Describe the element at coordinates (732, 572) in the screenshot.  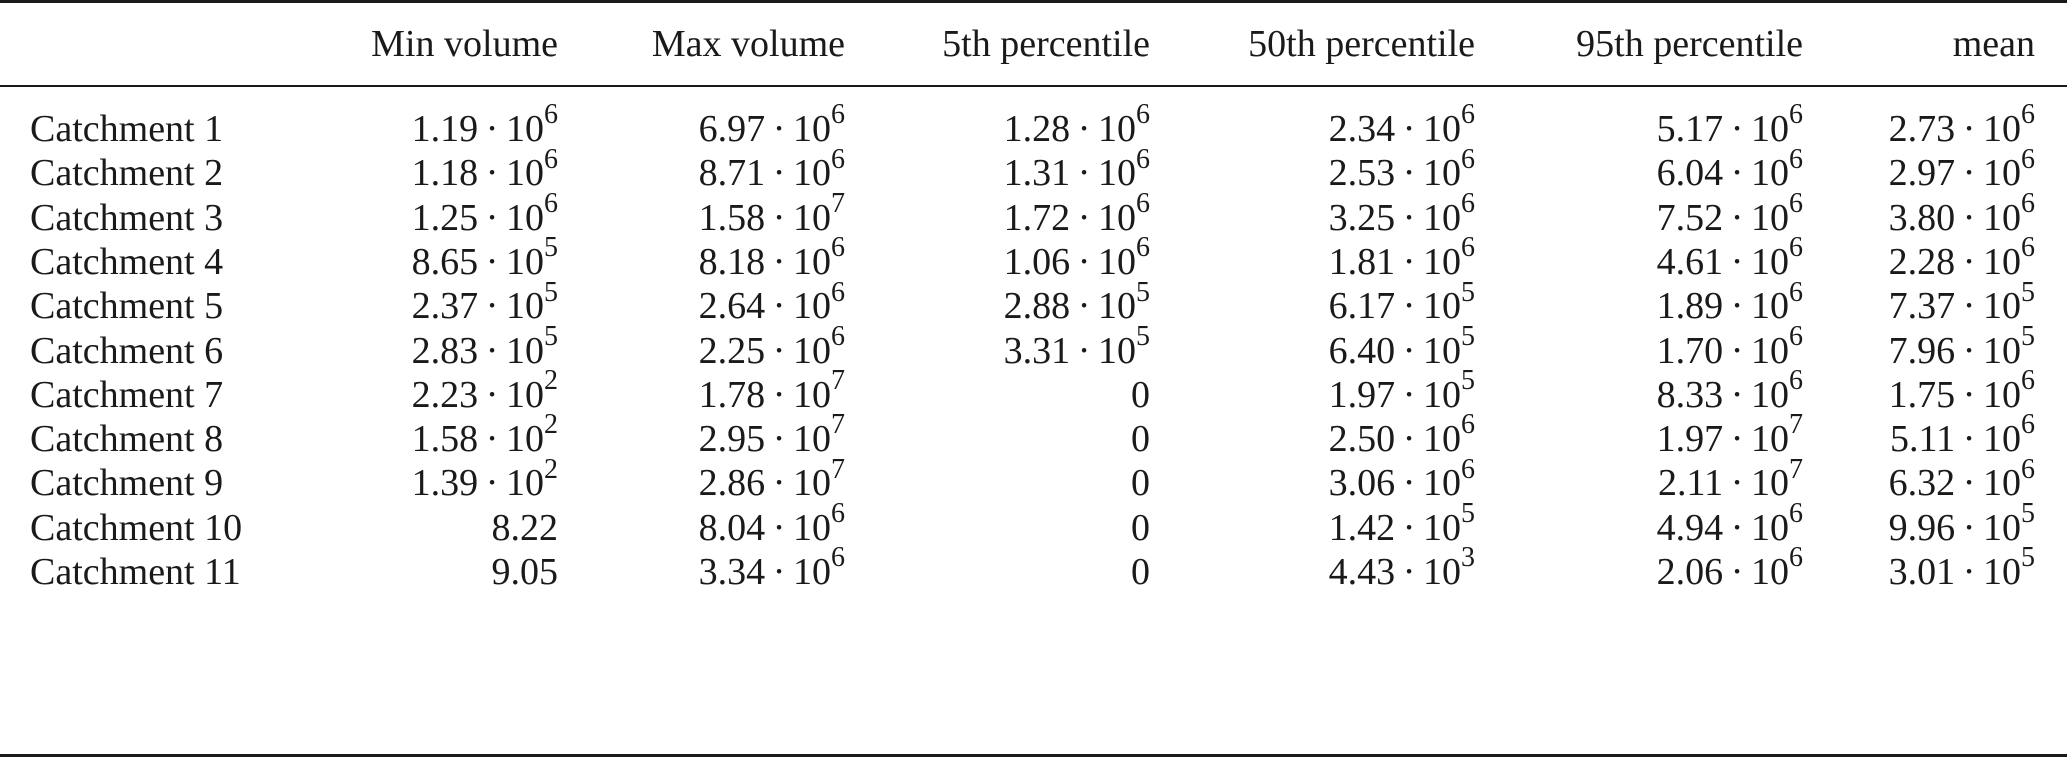
I see `cell-mantissa: 3.34` at that location.